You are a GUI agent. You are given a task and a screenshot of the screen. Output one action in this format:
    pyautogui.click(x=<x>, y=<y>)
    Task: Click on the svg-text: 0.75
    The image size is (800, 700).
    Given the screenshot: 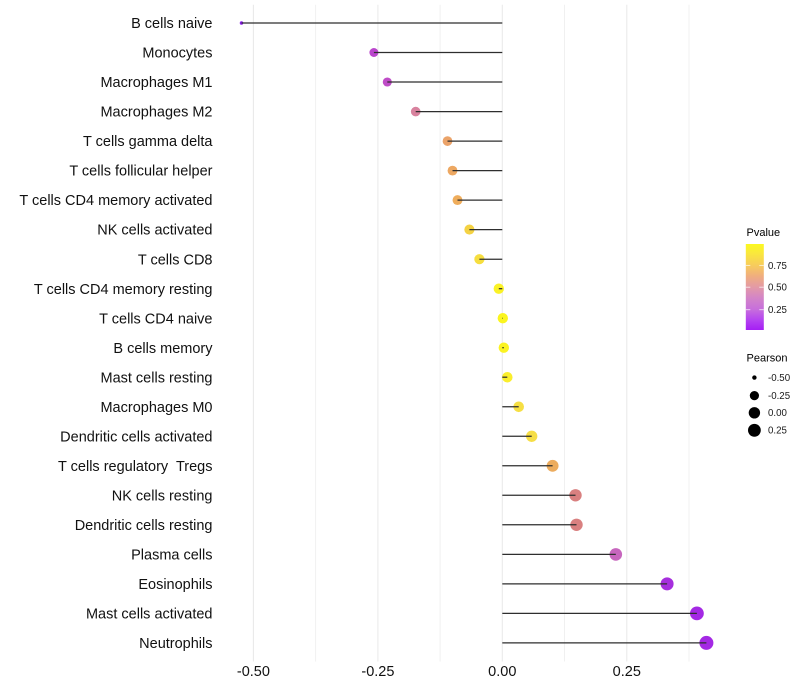 What is the action you would take?
    pyautogui.click(x=777, y=266)
    